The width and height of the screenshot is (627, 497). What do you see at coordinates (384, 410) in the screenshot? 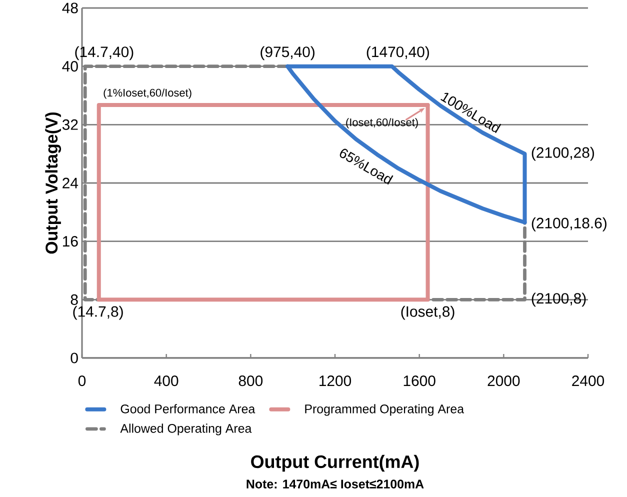
I see `legend-label: Programmed Operating Area` at bounding box center [384, 410].